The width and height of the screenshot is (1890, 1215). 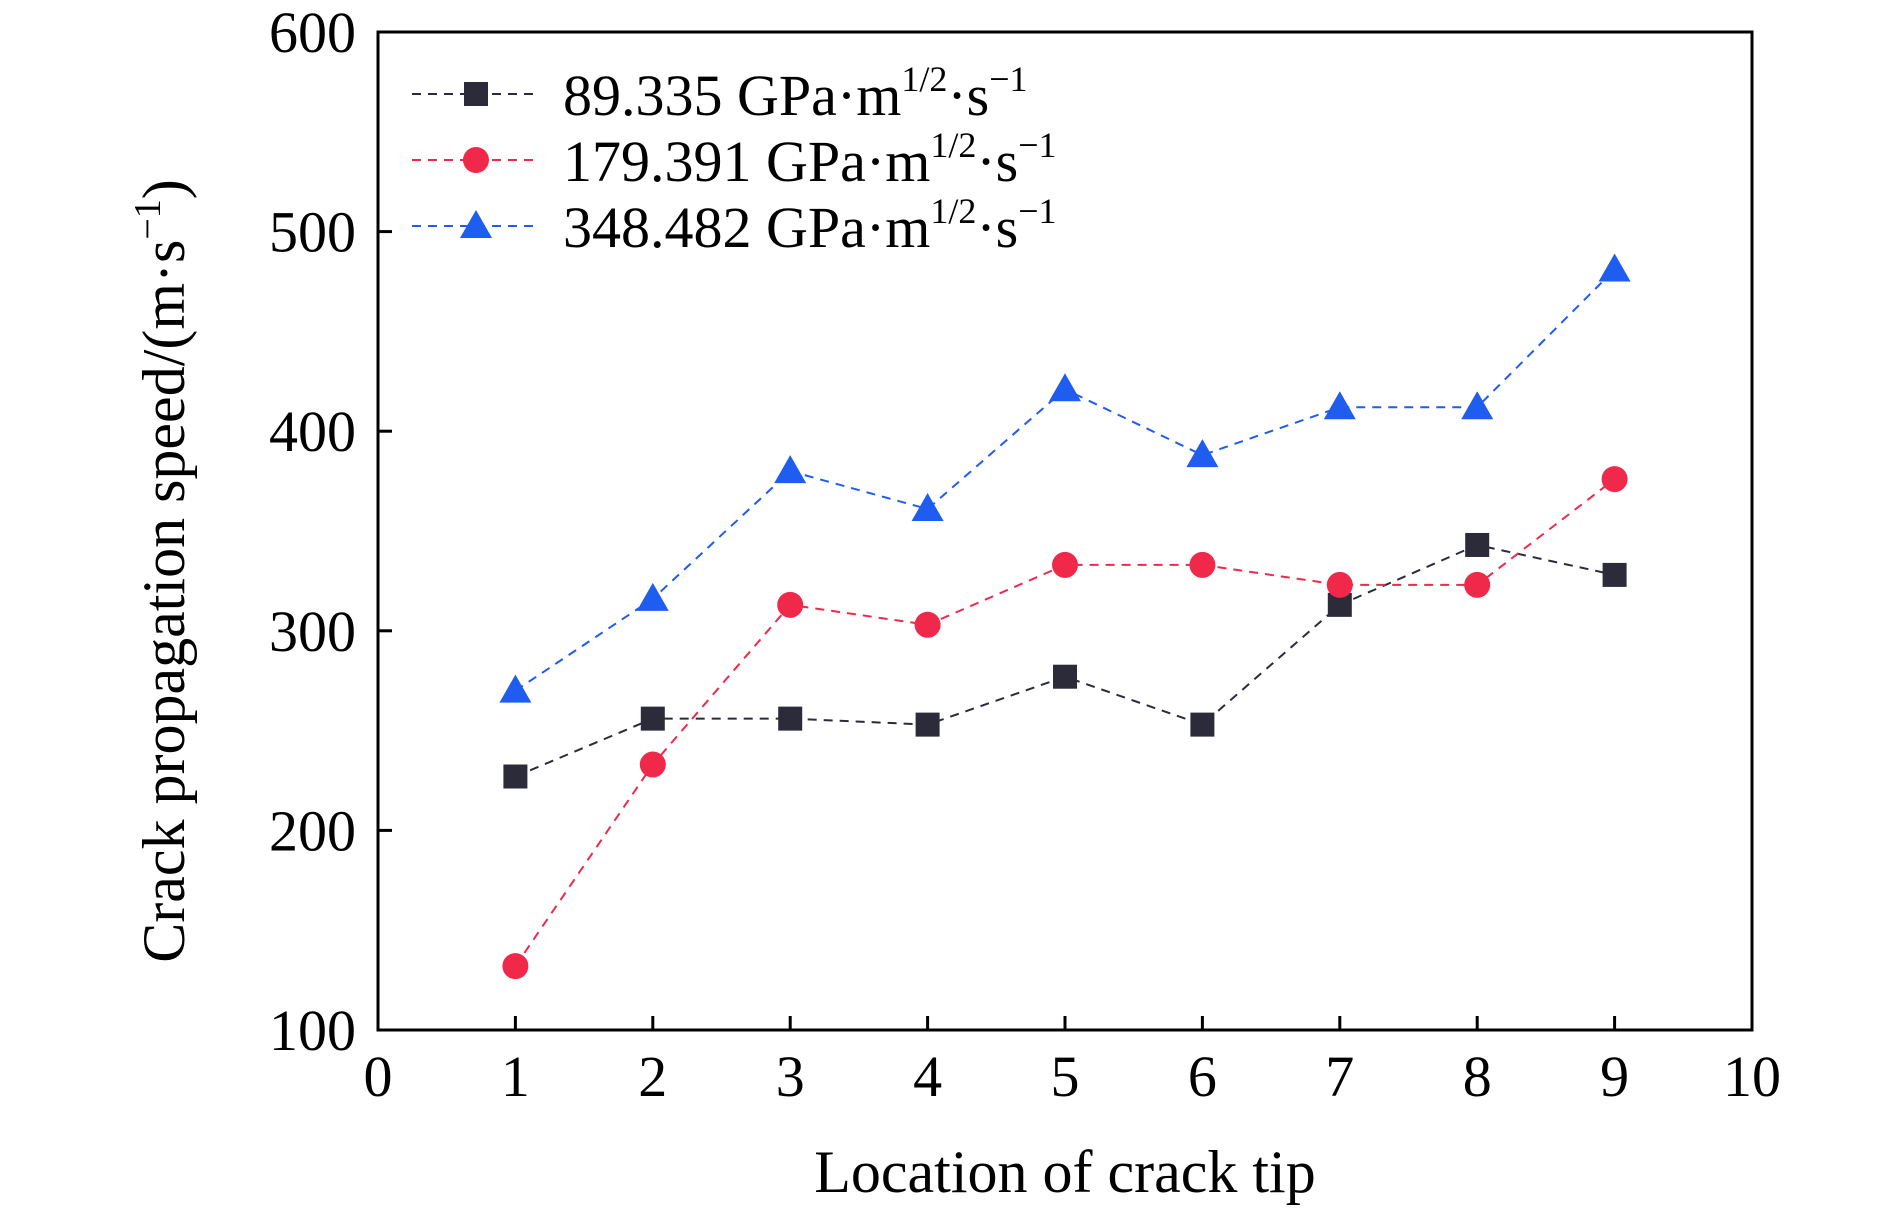 What do you see at coordinates (790, 1076) in the screenshot?
I see `x-tick-label: 3` at bounding box center [790, 1076].